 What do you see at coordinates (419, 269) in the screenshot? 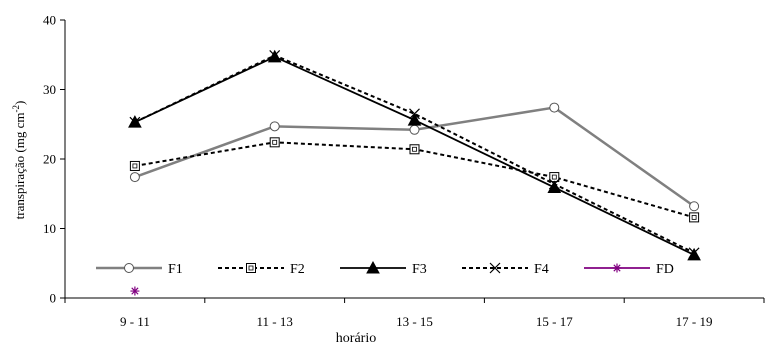
I see `legend-label-f3: F3` at bounding box center [419, 269].